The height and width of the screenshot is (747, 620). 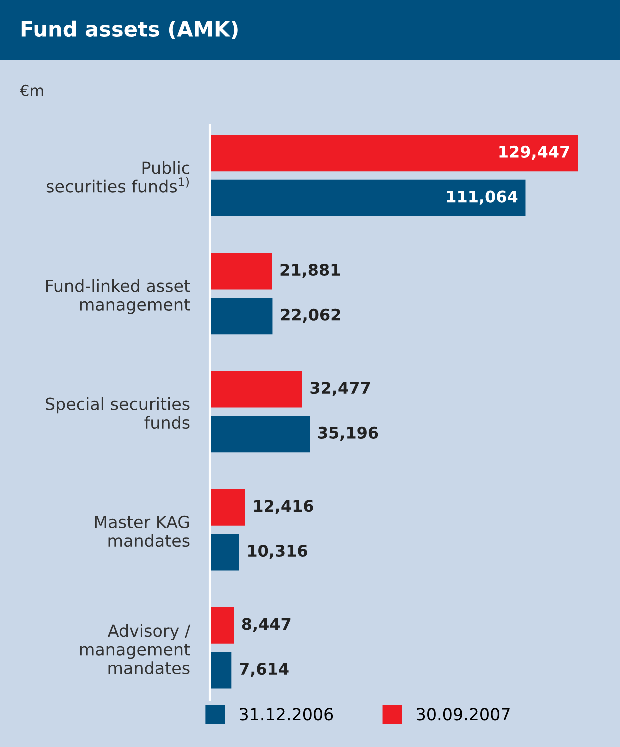 What do you see at coordinates (310, 271) in the screenshot?
I see `data-label: 21,881` at bounding box center [310, 271].